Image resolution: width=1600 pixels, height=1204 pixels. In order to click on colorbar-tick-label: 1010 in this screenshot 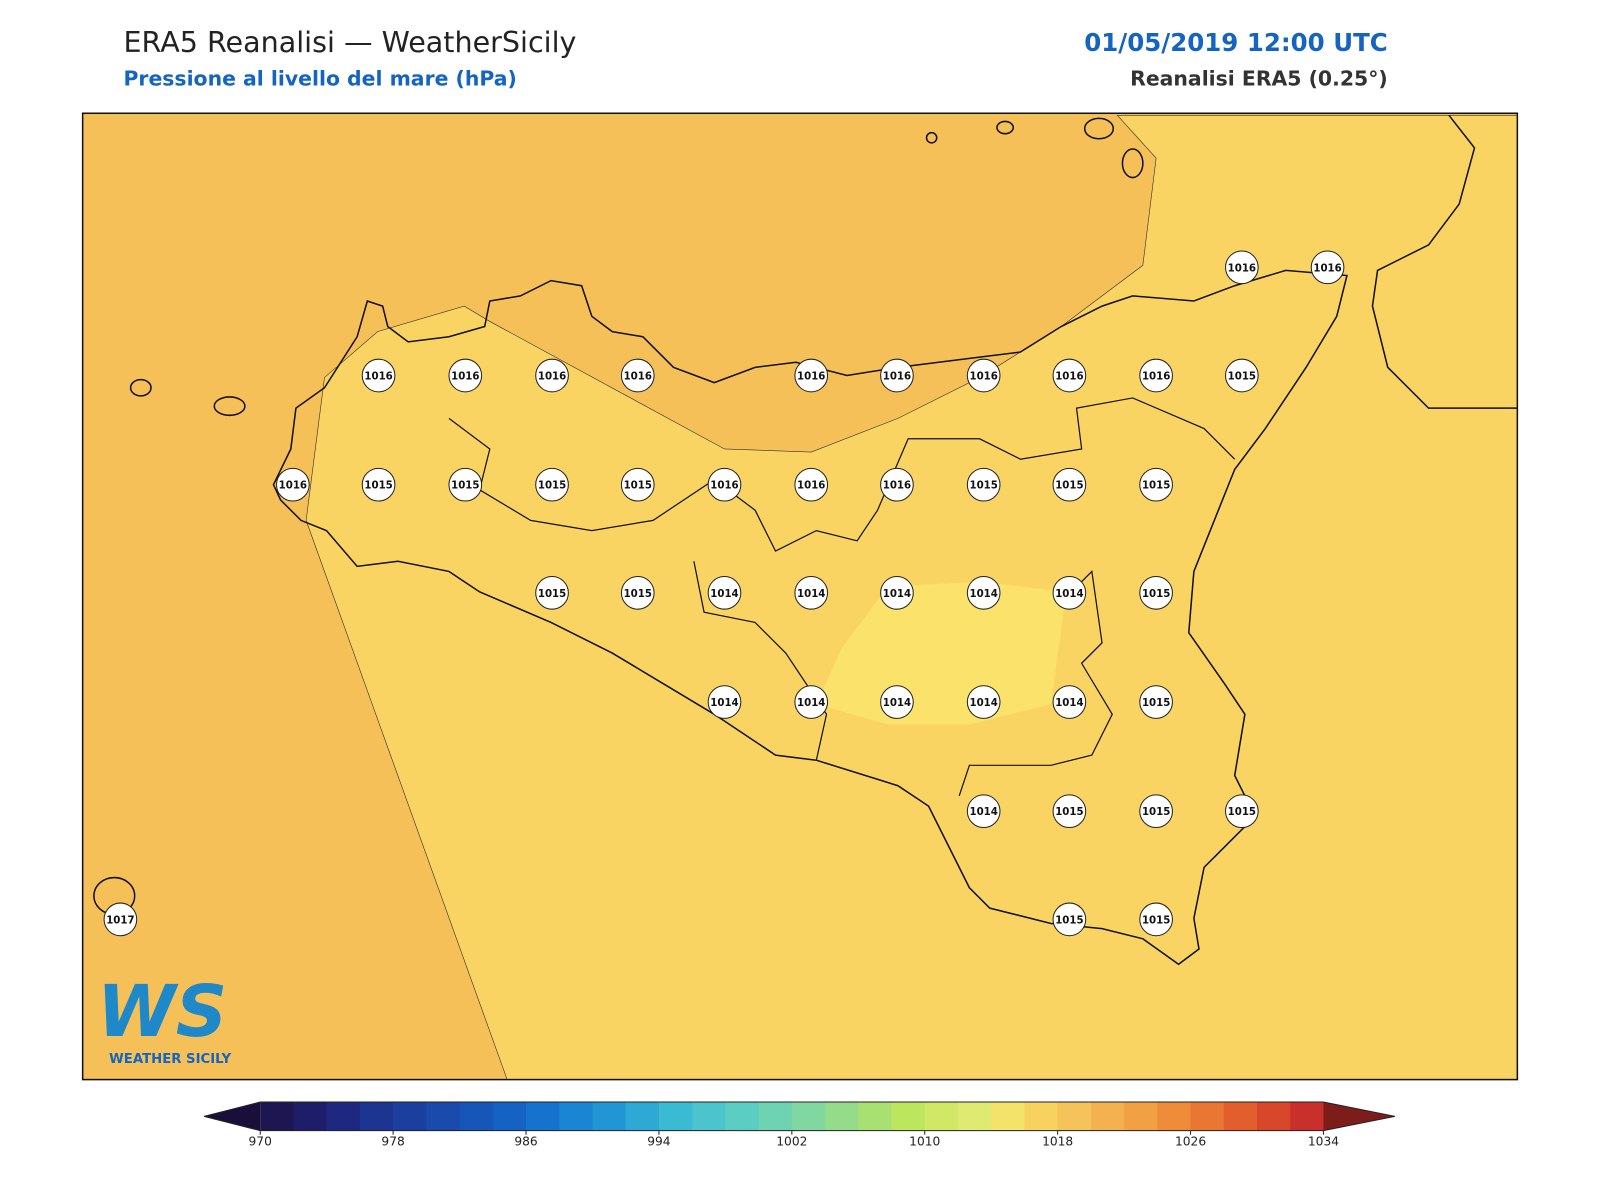, I will do `click(924, 1141)`.